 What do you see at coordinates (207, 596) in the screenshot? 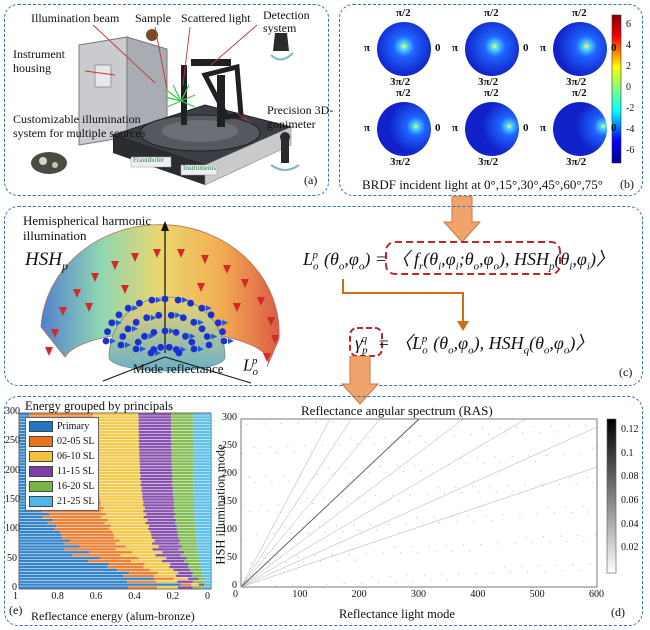
I see `energy-xtick-5: 0` at bounding box center [207, 596].